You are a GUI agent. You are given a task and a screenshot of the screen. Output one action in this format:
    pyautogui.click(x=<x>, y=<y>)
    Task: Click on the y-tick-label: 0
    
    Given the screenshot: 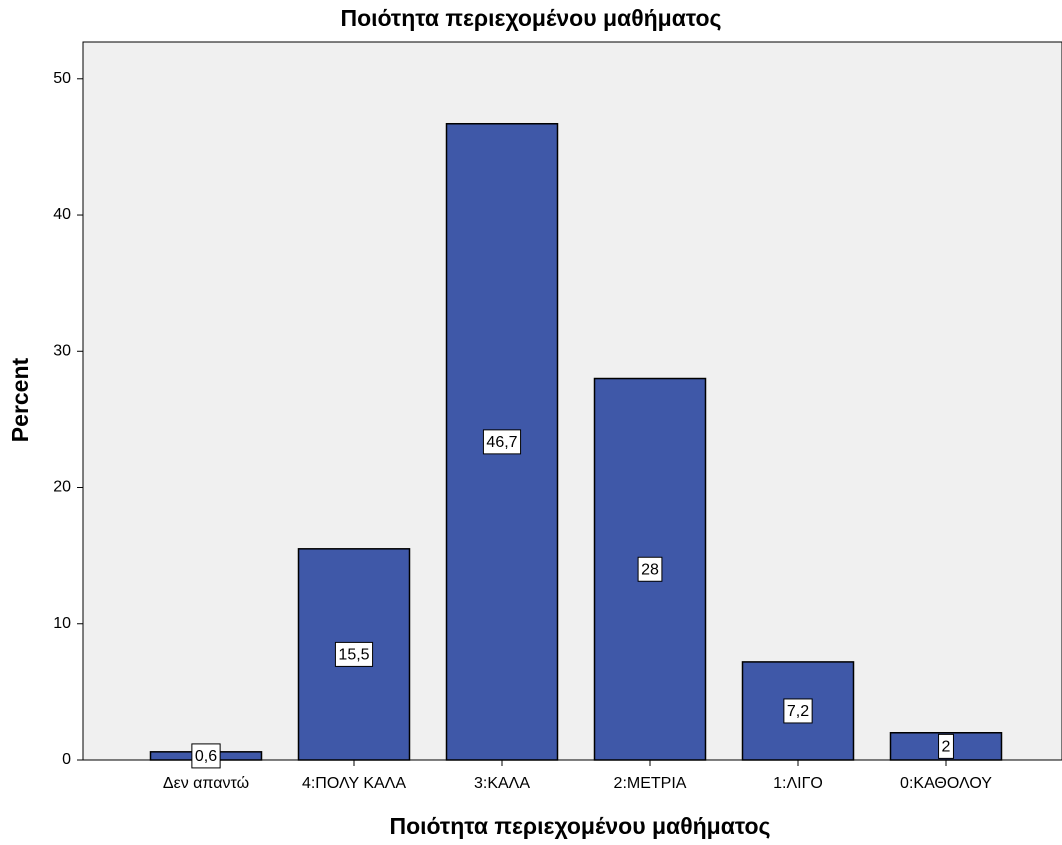 What is the action you would take?
    pyautogui.click(x=66, y=759)
    